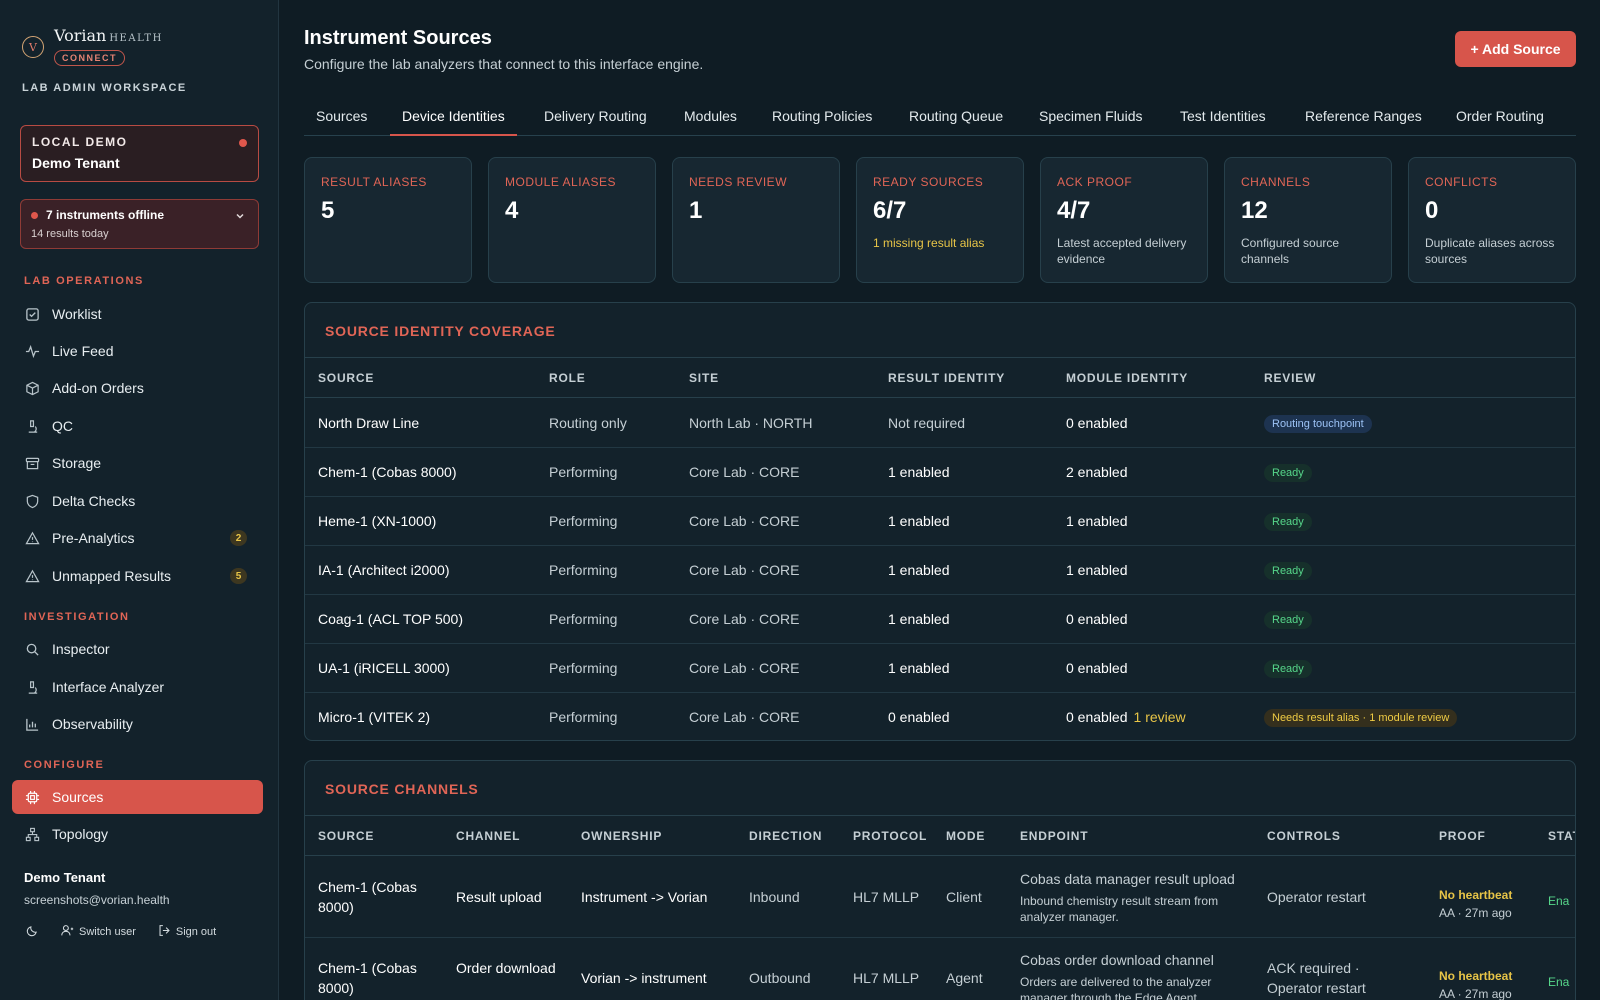 This screenshot has height=1000, width=1600. Describe the element at coordinates (112, 576) in the screenshot. I see `sidebar-item-label: Unmapped Results` at that location.